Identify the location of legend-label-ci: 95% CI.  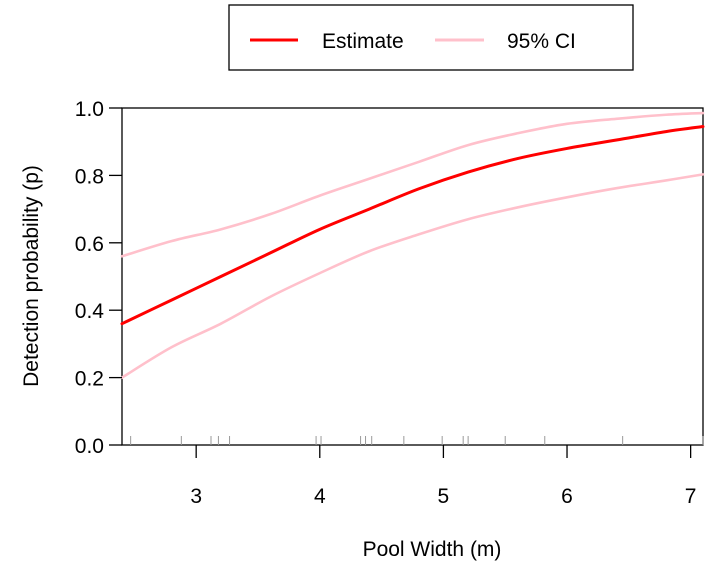
(541, 41).